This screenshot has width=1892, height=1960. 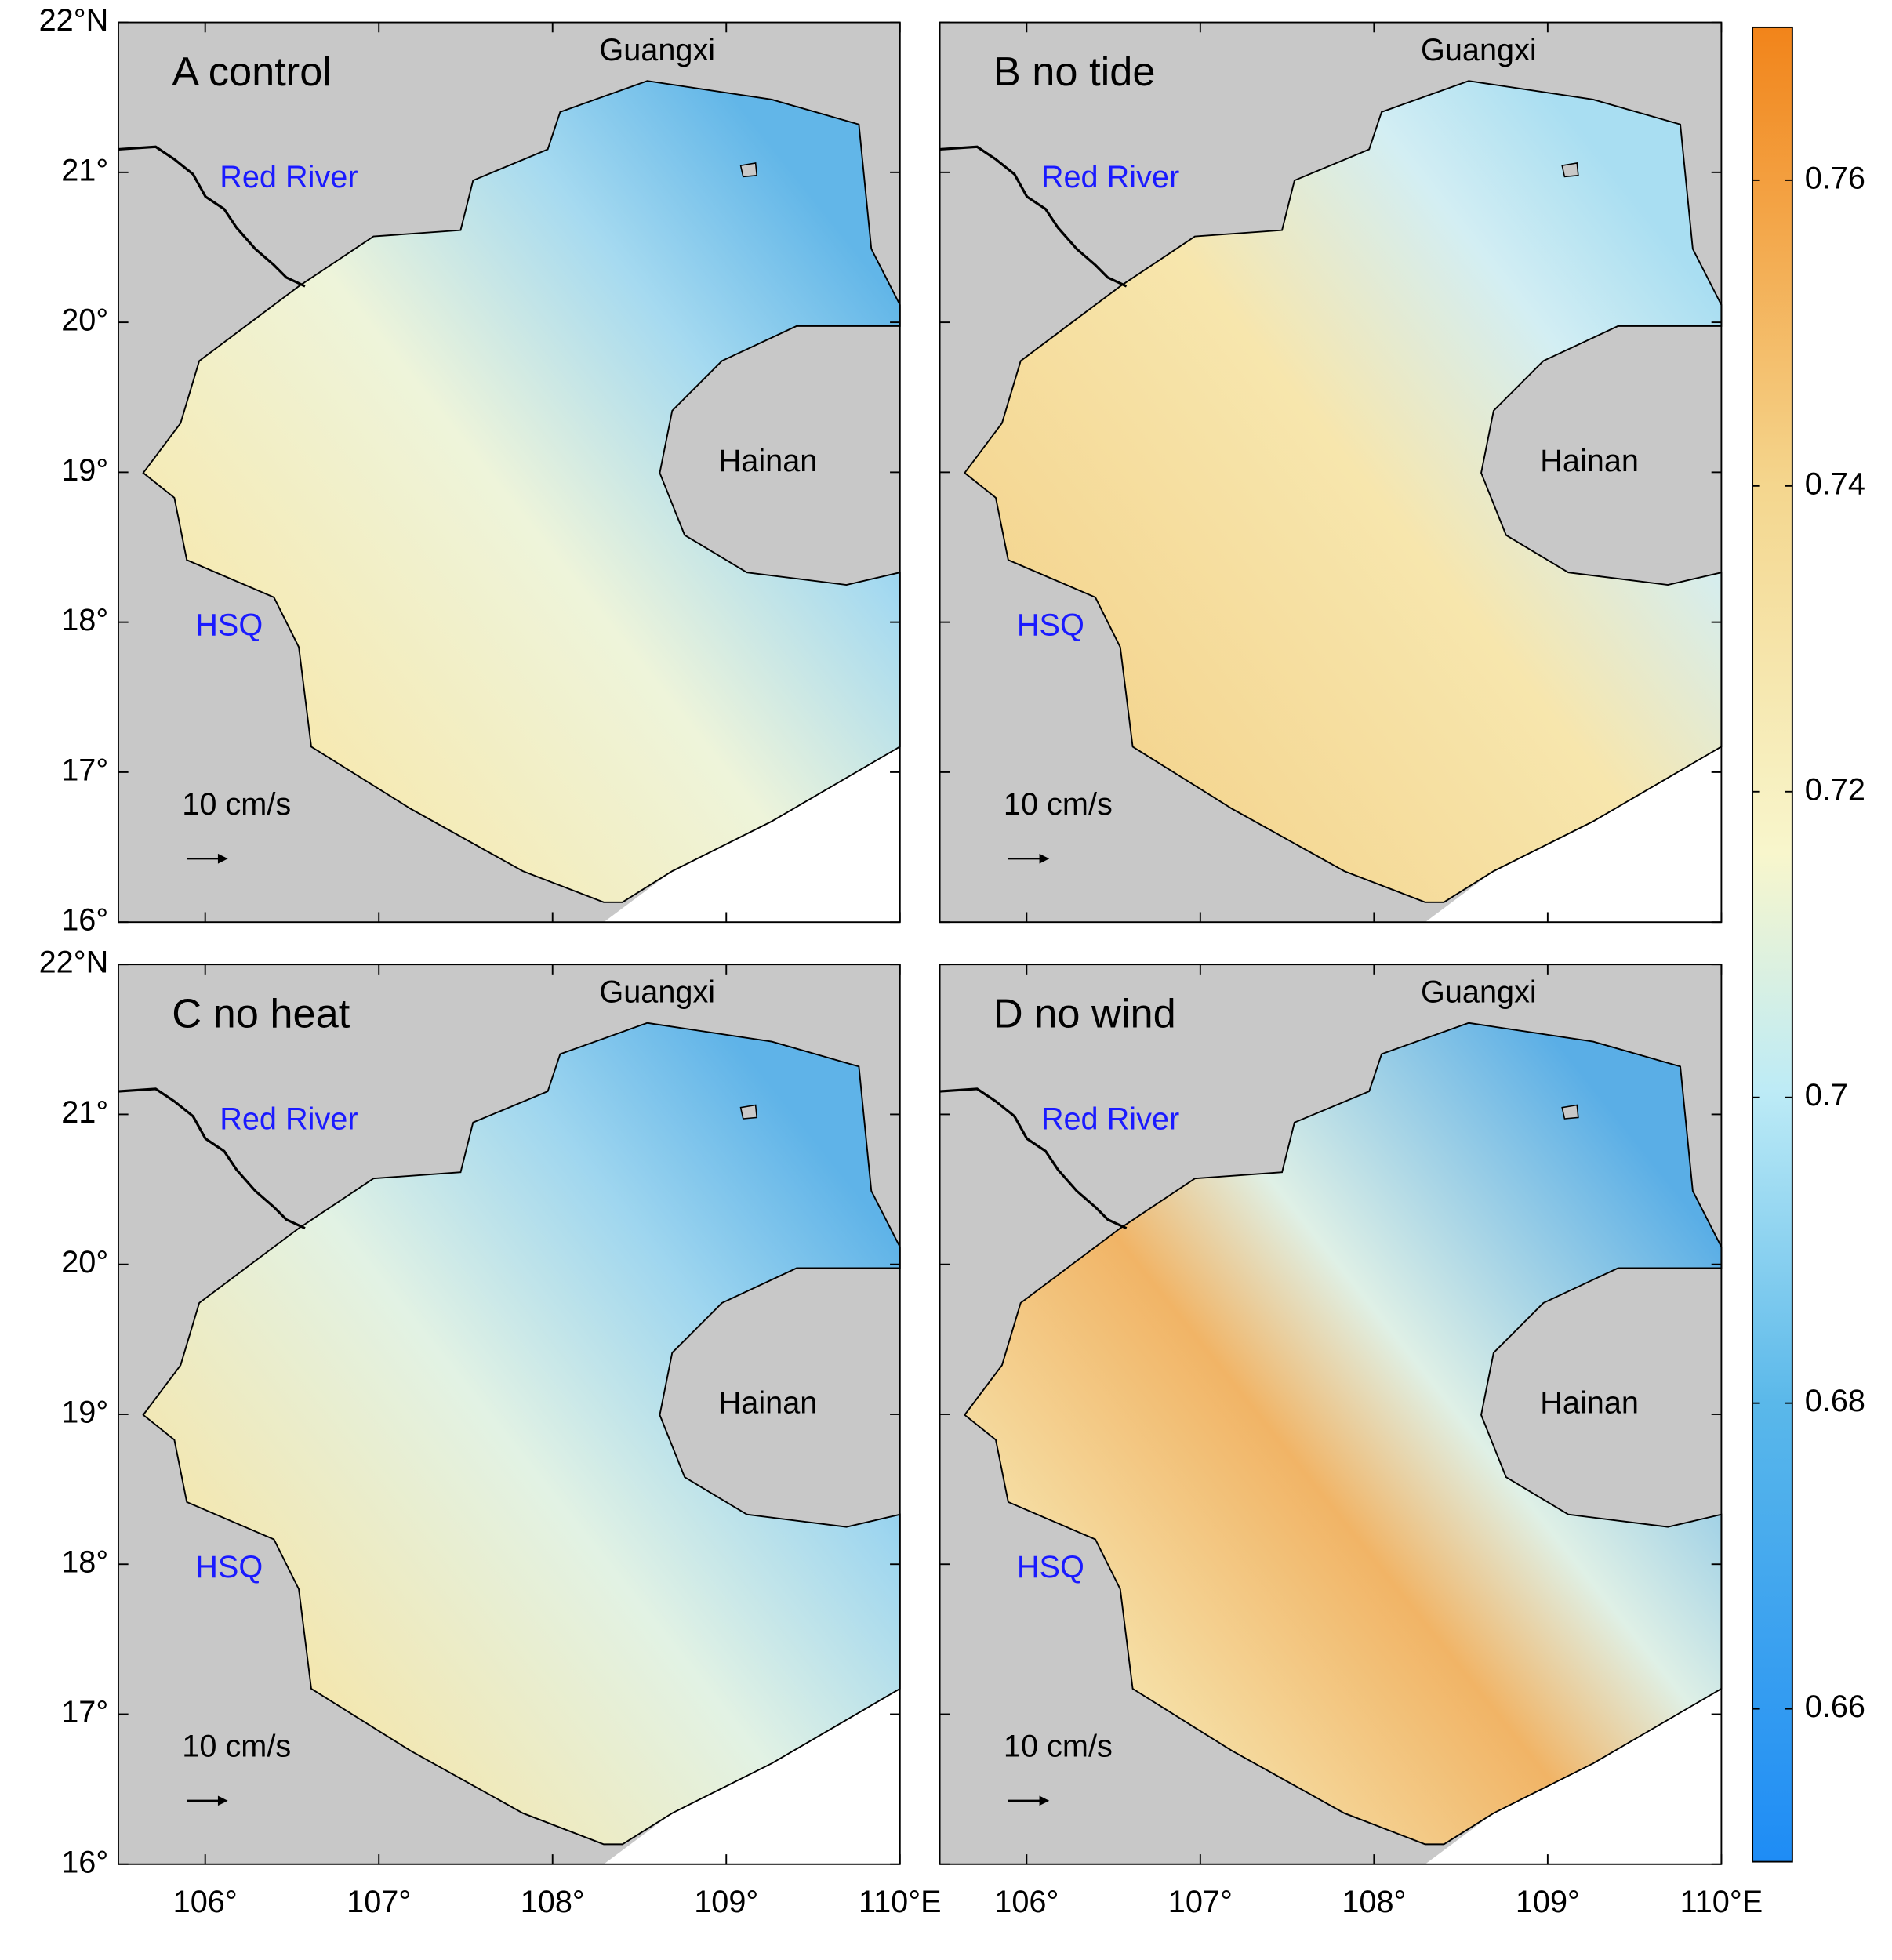 I want to click on colorbar-tick-label: 0.72, so click(x=1835, y=789).